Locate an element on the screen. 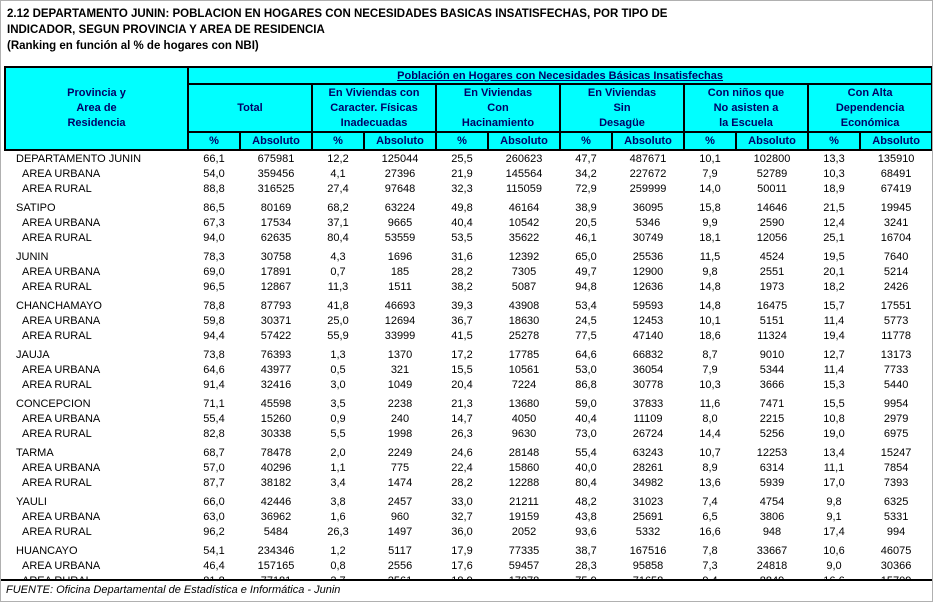  abs-value: 1511 is located at coordinates (400, 286).